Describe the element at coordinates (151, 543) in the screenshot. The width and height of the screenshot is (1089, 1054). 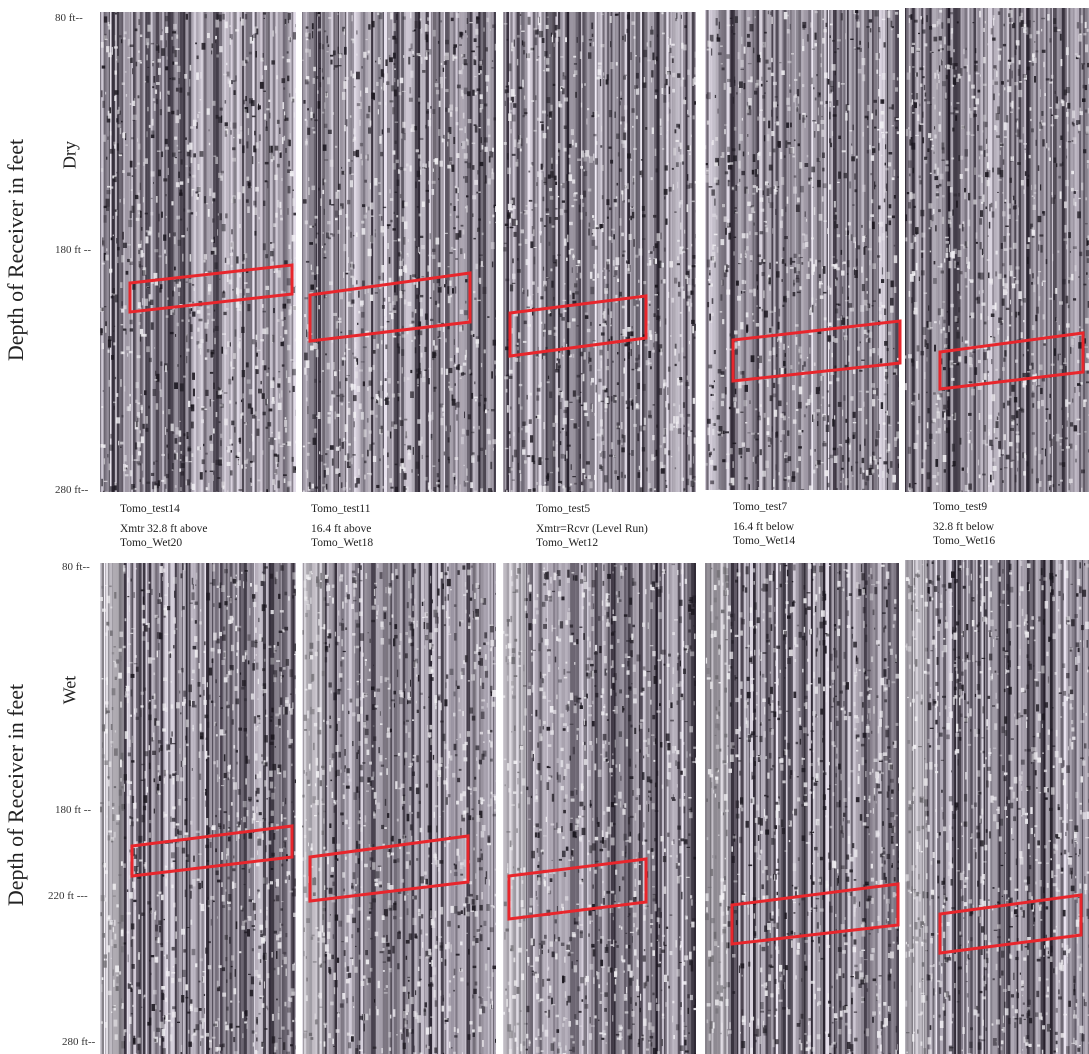
I see `wet-pair: Tomo_Wet20` at that location.